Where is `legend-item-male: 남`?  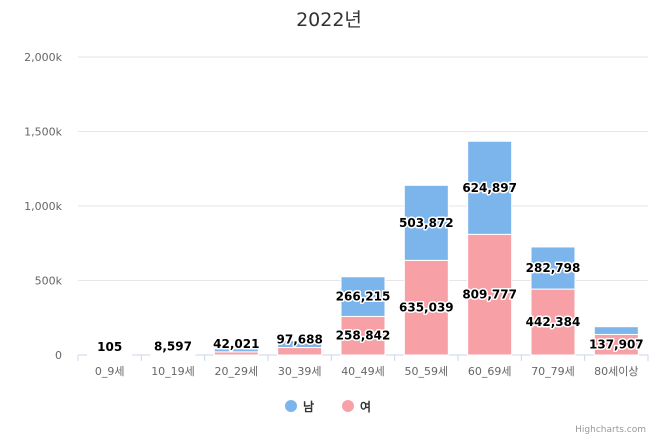 legend-item-male: 남 is located at coordinates (299, 406).